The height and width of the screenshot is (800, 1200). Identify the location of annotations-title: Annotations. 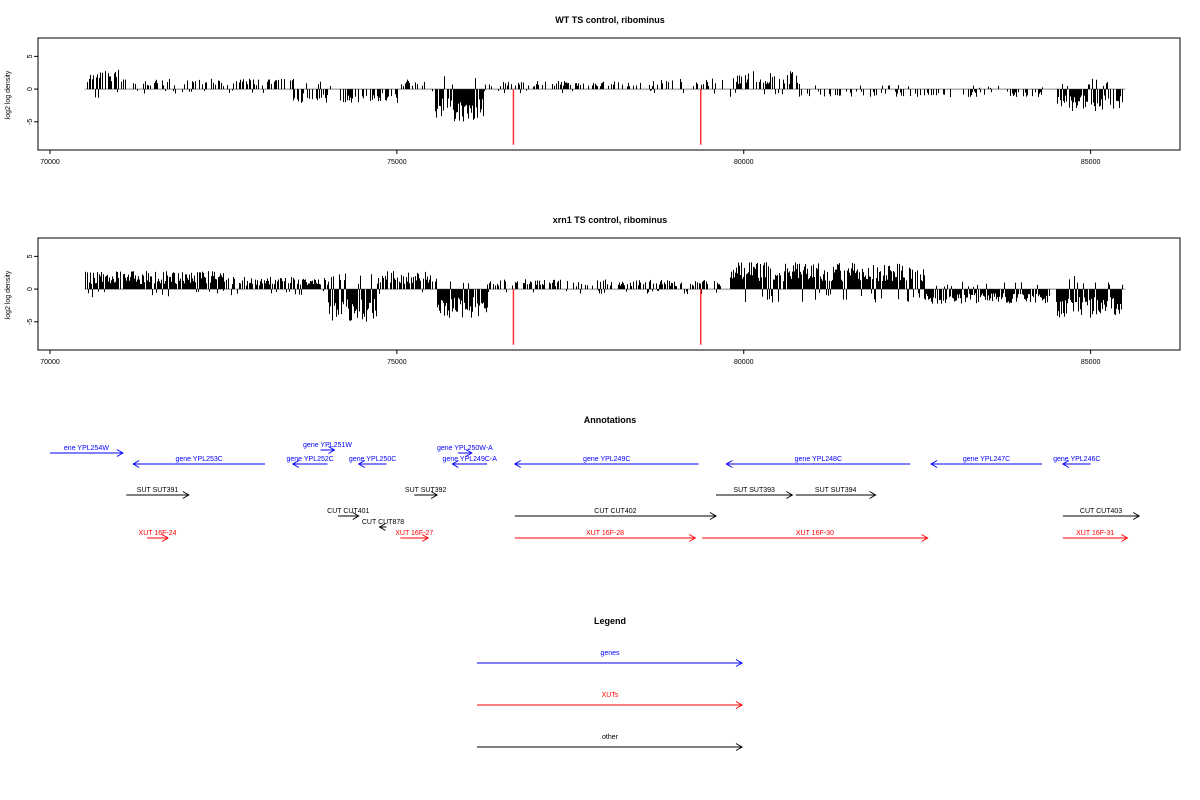
(610, 420).